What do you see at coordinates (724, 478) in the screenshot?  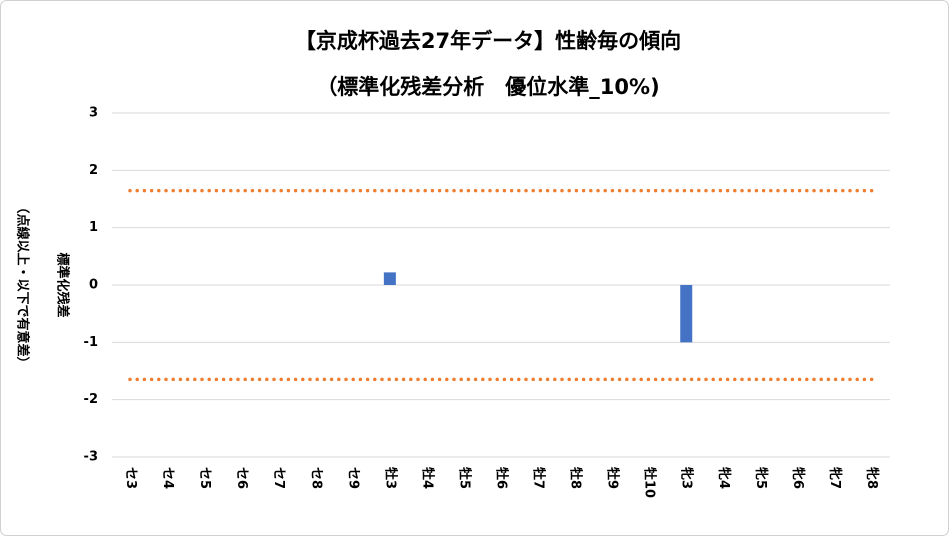 I see `x-tick-label: 牝4` at bounding box center [724, 478].